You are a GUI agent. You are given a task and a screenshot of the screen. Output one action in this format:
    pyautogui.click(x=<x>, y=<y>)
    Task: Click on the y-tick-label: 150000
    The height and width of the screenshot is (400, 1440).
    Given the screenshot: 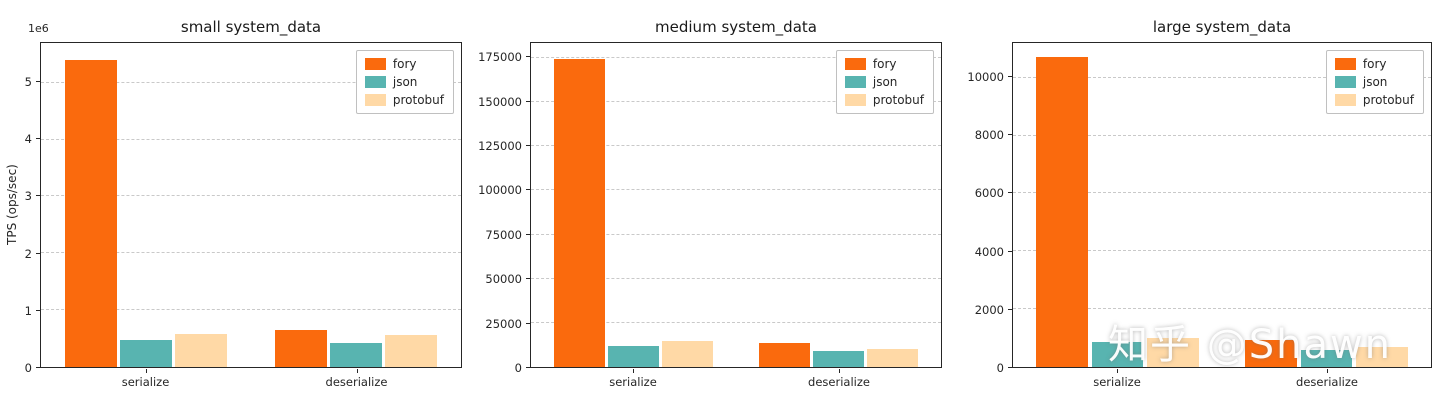 What is the action you would take?
    pyautogui.click(x=500, y=101)
    